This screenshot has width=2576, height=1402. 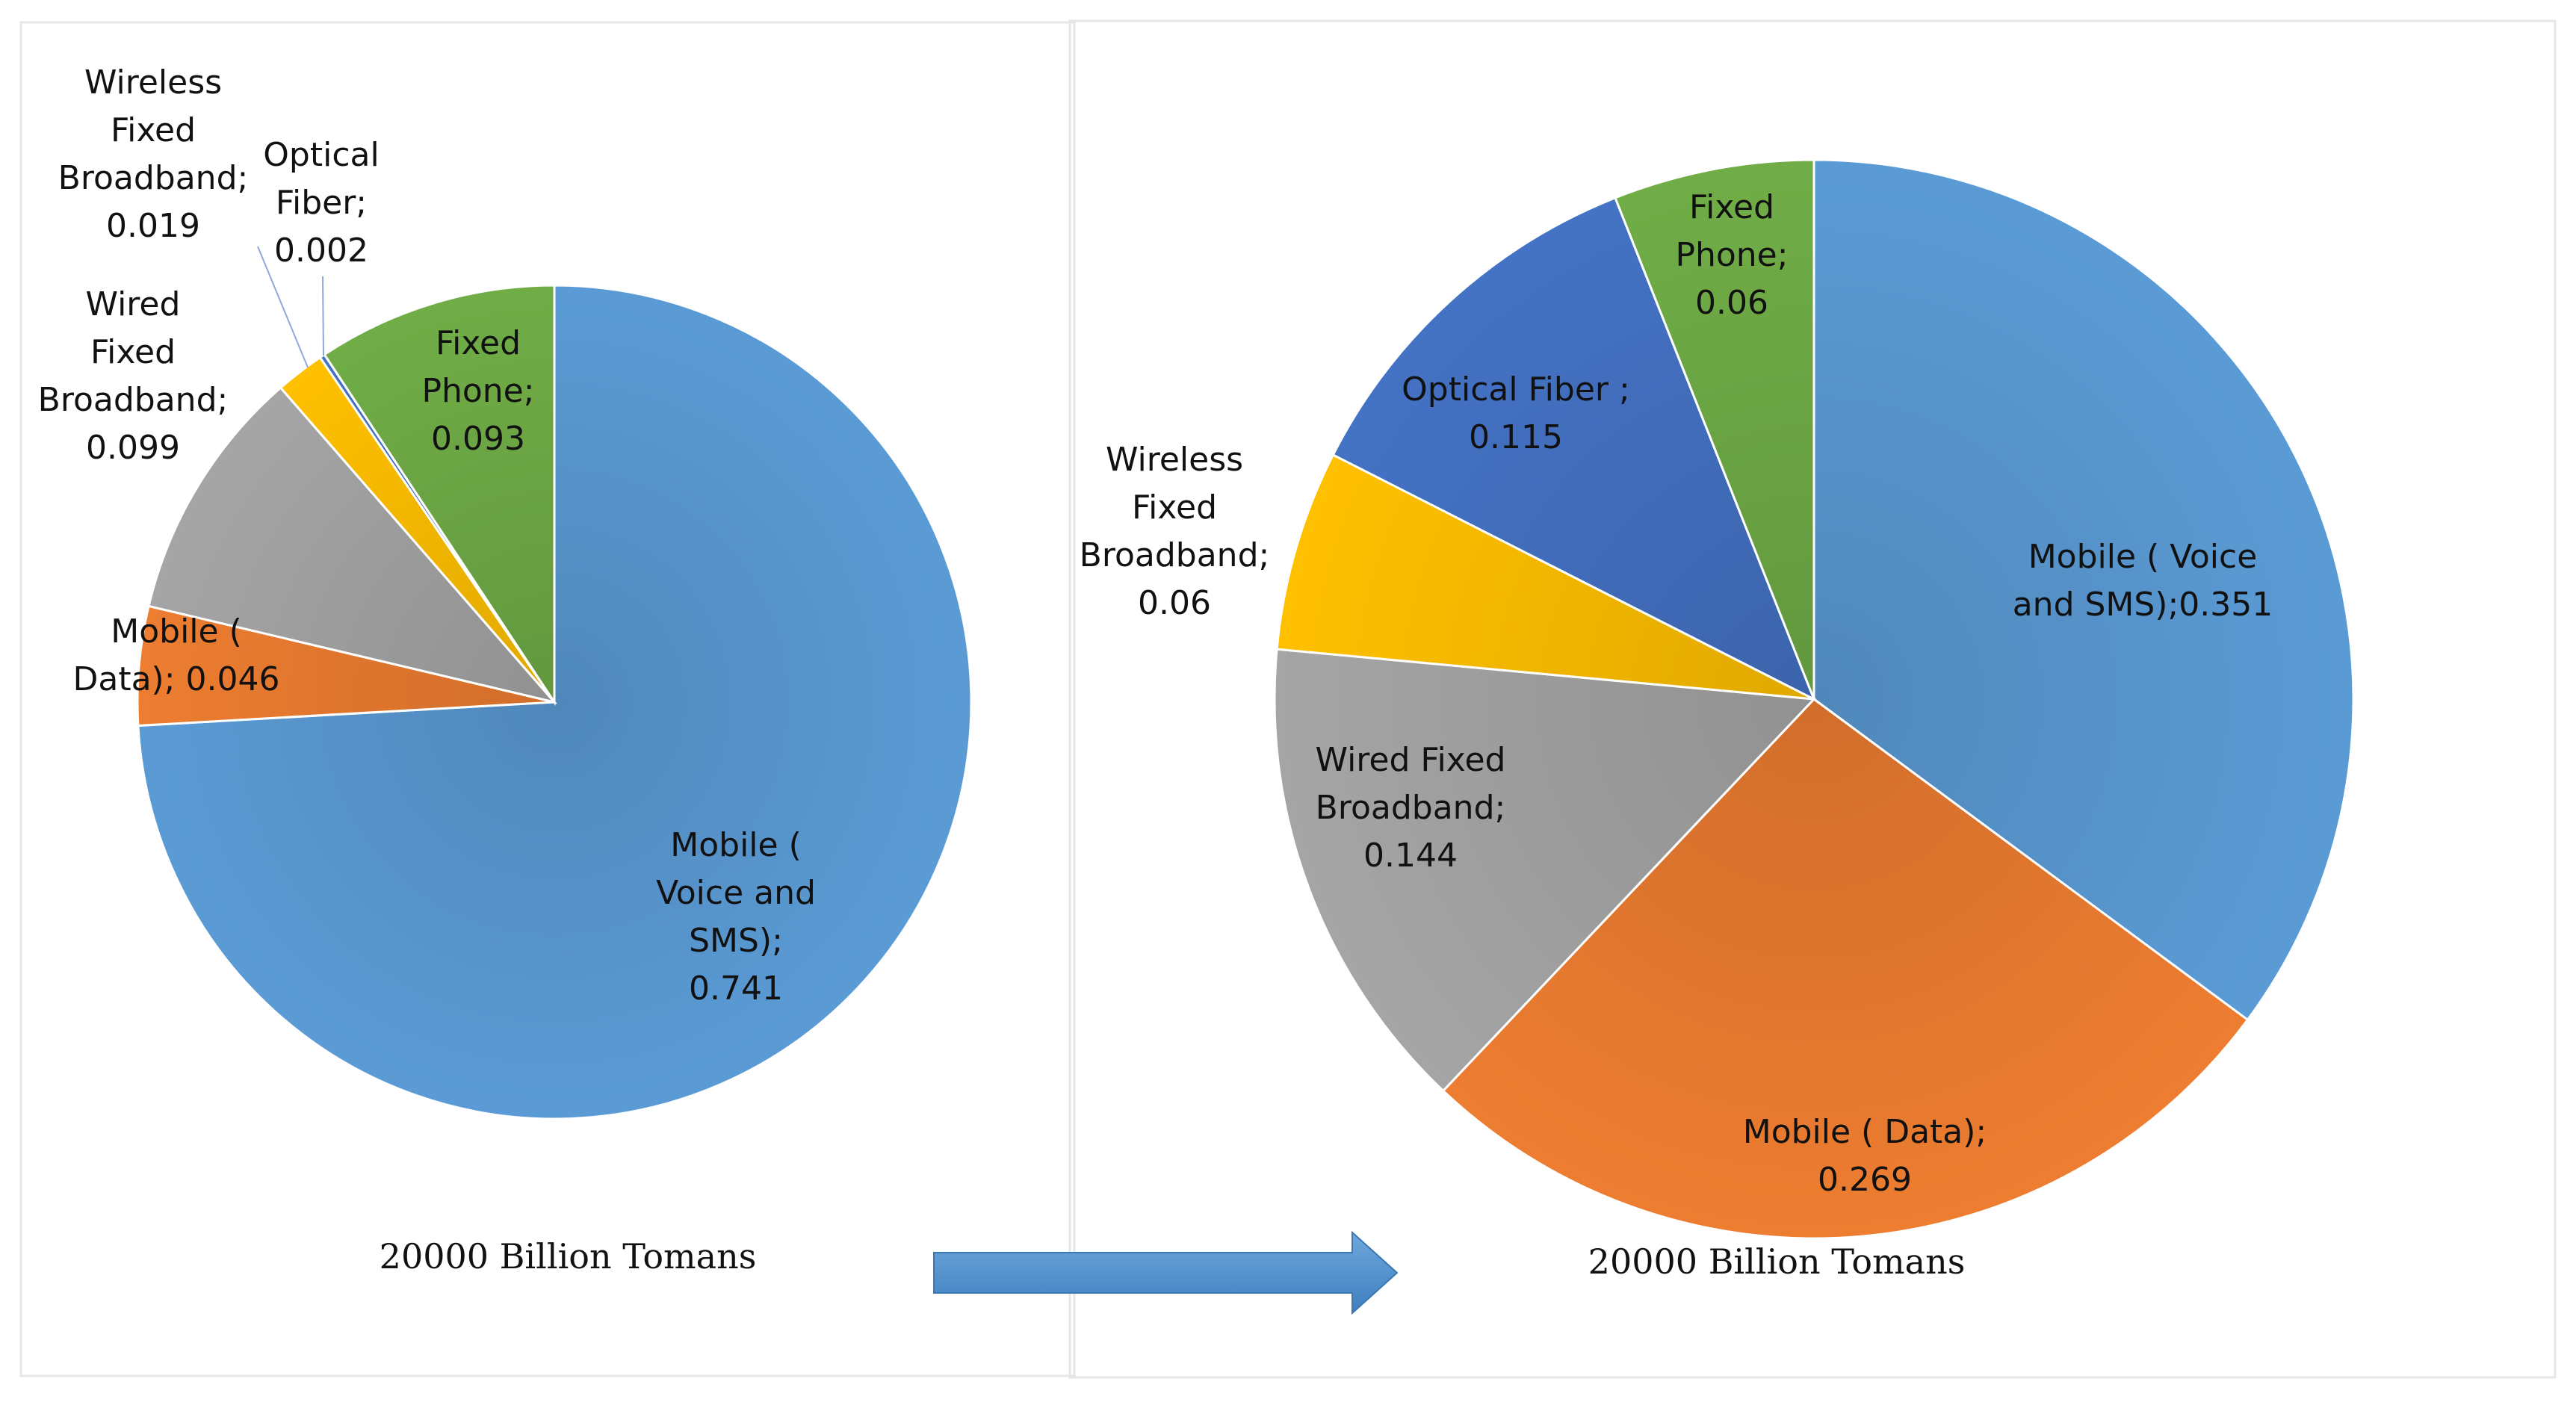 I want to click on slice-label-line-0-2-1: Fixed, so click(x=133, y=352).